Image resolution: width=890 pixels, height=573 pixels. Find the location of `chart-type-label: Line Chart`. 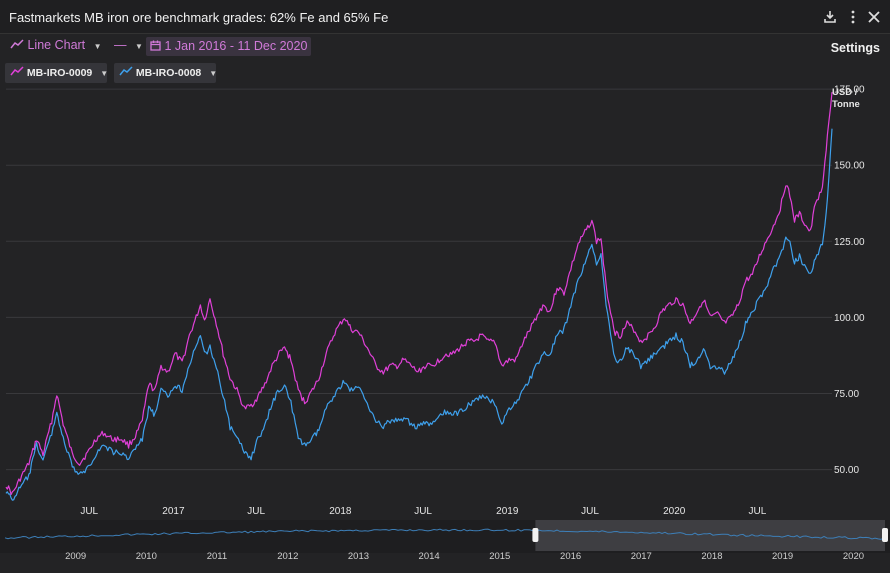

chart-type-label: Line Chart is located at coordinates (56, 45).